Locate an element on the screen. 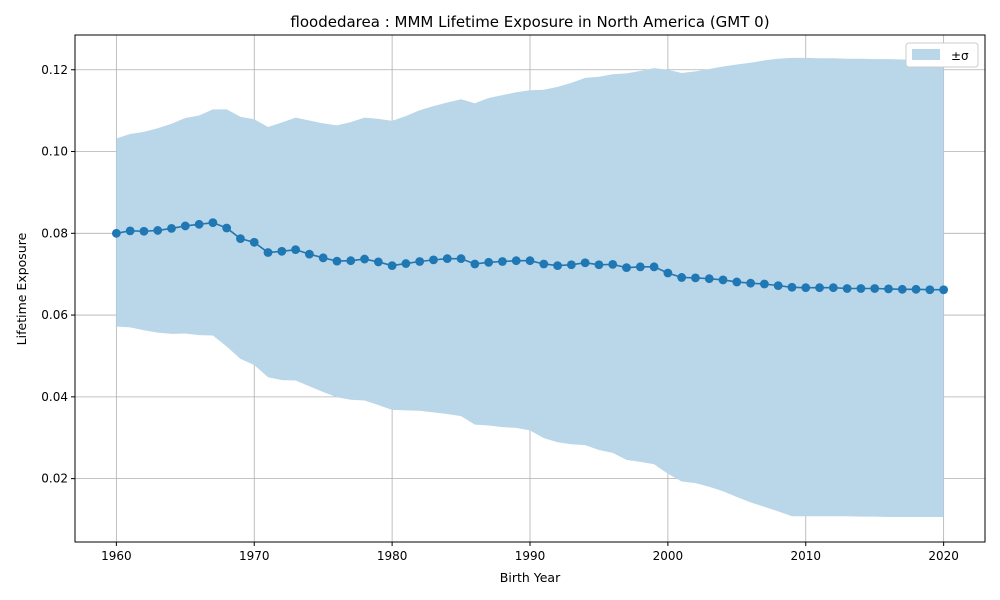 Image resolution: width=1000 pixels, height=600 pixels. x-tick-label: 1960 is located at coordinates (116, 556).